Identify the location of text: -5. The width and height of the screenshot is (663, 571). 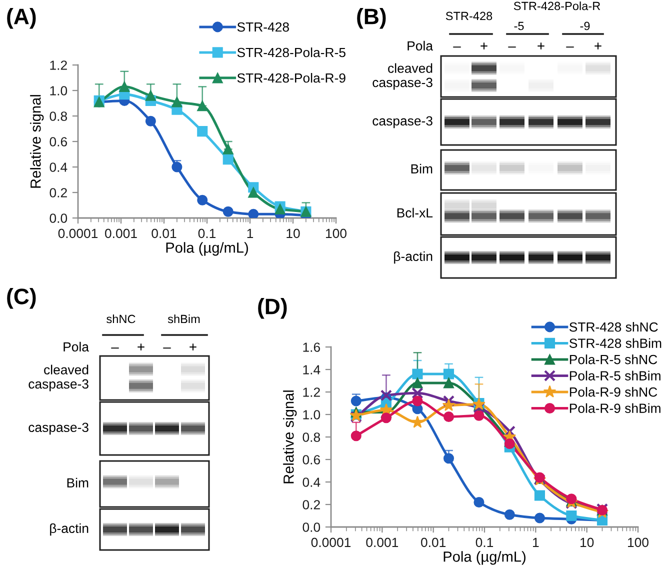
(519, 26).